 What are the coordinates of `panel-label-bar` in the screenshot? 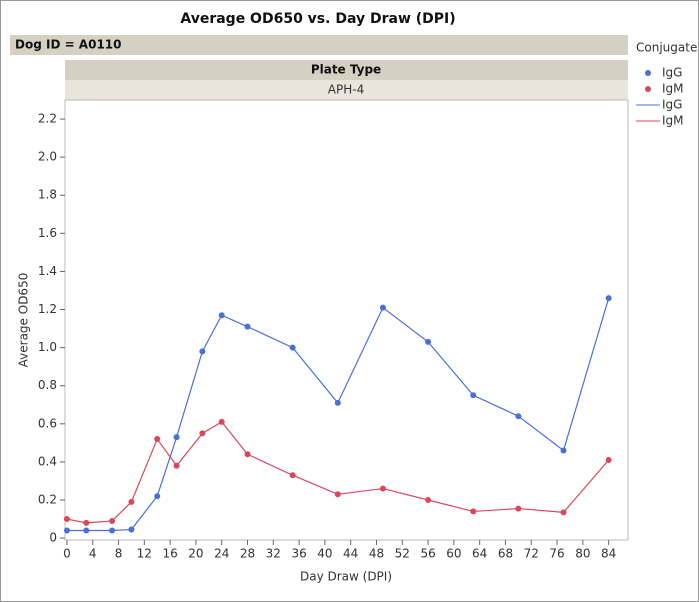 It's located at (346, 90).